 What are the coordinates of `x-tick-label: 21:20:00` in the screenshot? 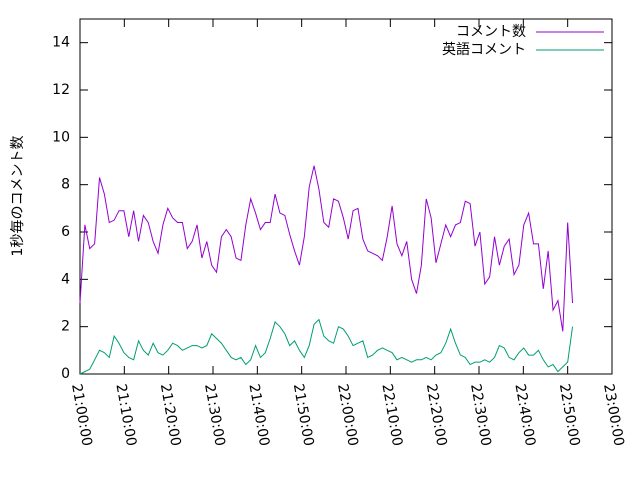 It's located at (170, 415).